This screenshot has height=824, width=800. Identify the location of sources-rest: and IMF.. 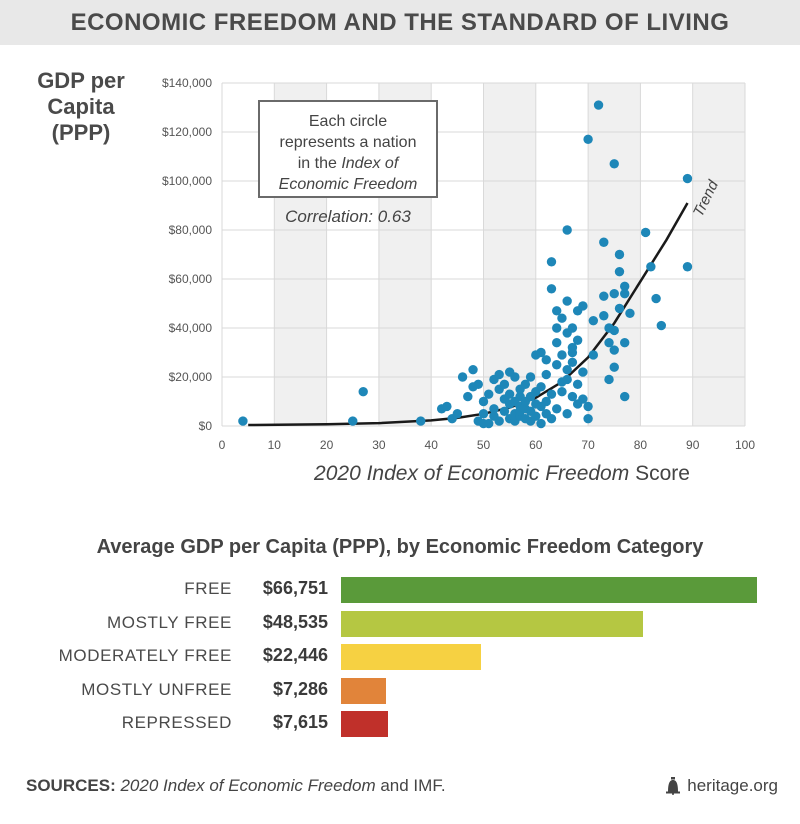
(410, 785).